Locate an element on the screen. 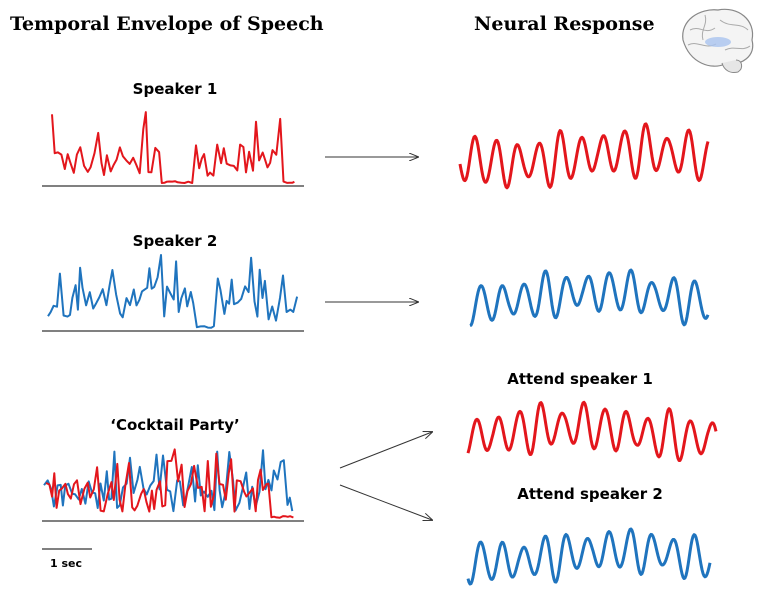 The image size is (764, 605). scale-bar-label: 1 sec is located at coordinates (66, 563).